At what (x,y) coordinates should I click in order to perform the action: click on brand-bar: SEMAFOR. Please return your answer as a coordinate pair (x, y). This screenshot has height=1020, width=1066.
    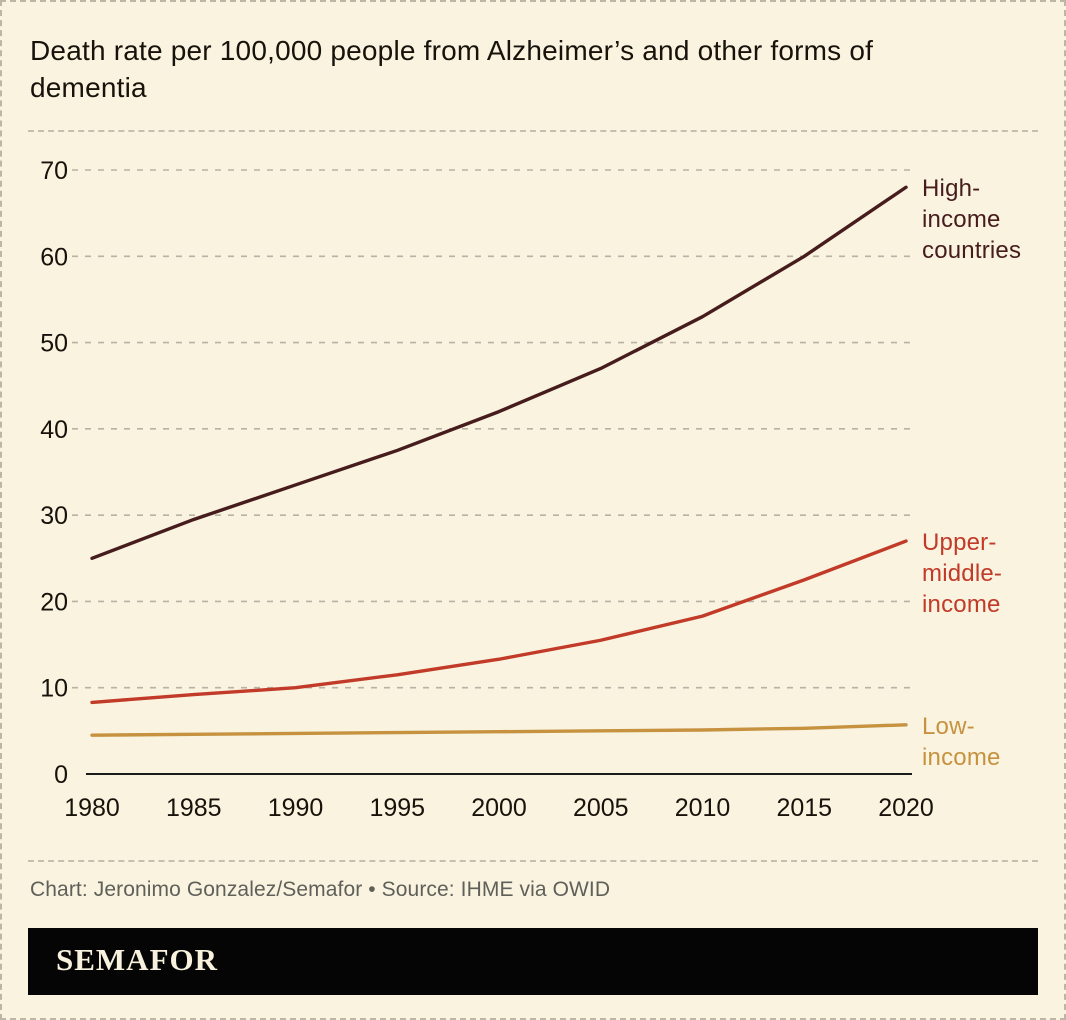
    Looking at the image, I should click on (533, 961).